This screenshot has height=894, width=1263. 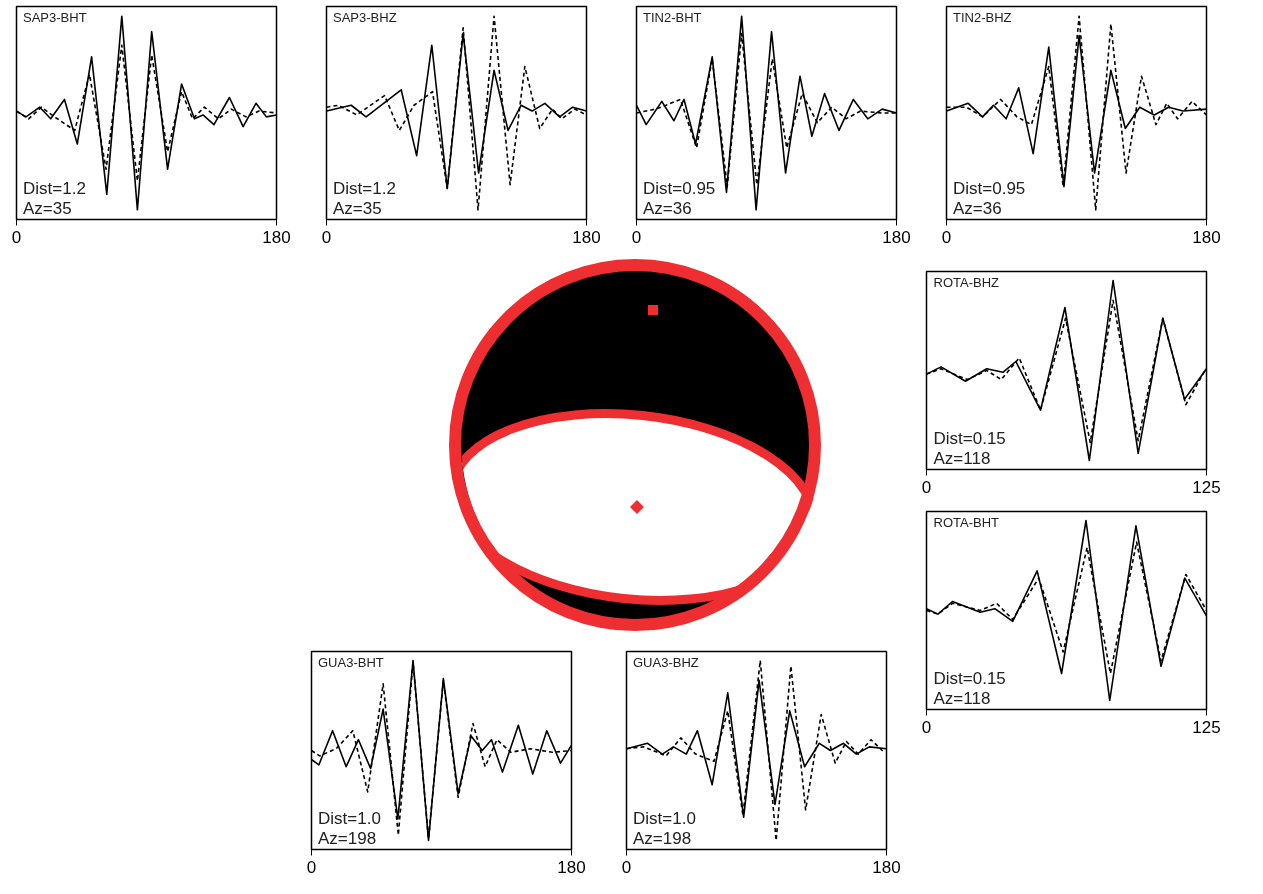 What do you see at coordinates (672, 17) in the screenshot?
I see `chart-title: TIN2-BHT` at bounding box center [672, 17].